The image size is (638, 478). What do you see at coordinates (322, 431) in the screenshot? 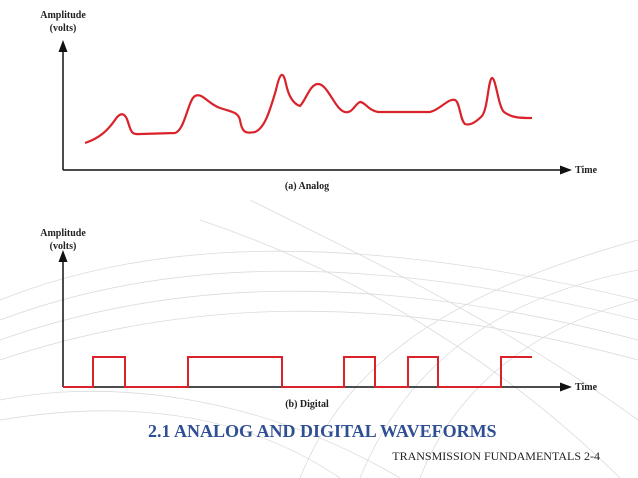
I see `slide-title: 2.1 ANALOG AND DIGITAL WAVEFORMS` at bounding box center [322, 431].